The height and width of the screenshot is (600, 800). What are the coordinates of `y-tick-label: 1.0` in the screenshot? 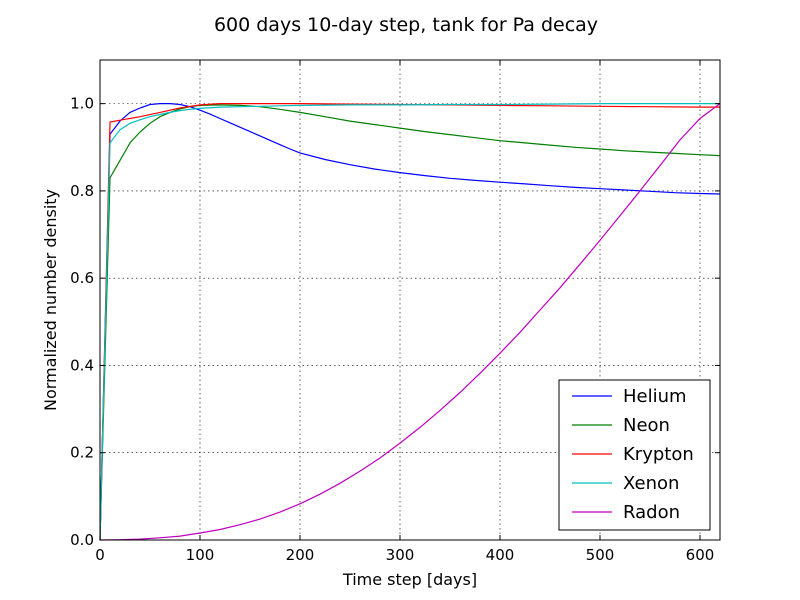 It's located at (82, 104).